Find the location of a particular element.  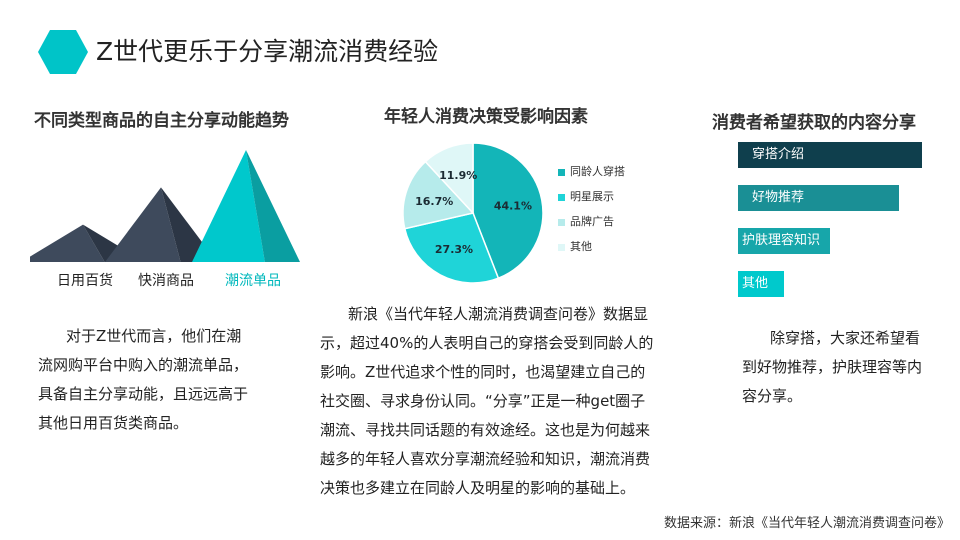

para2-line: 新浪《当代年轻人潮流消费调查问卷》数据显 is located at coordinates (498, 314).